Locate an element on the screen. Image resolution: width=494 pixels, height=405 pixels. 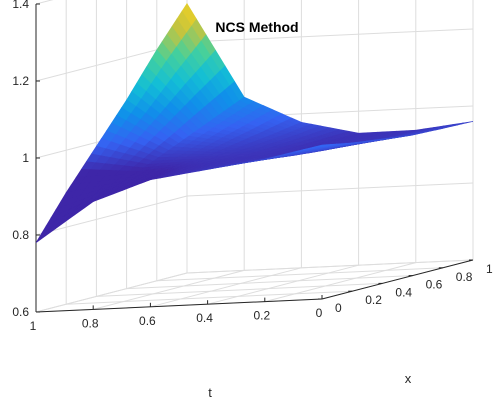
z-tick-label: 1.2 is located at coordinates (20, 81).